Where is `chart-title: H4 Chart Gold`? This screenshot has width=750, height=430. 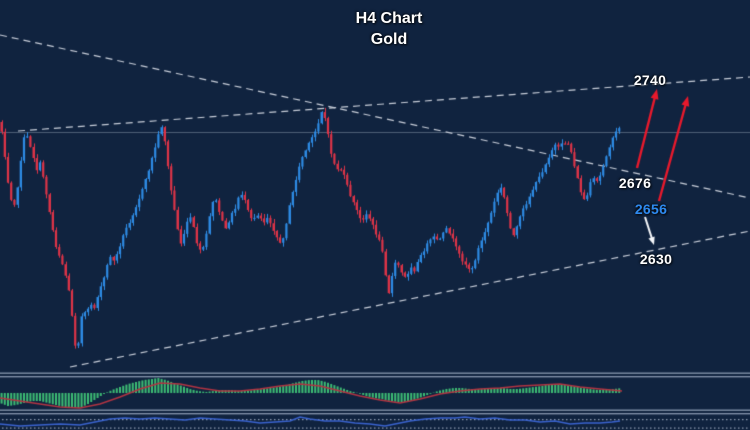 chart-title: H4 Chart Gold is located at coordinates (389, 29).